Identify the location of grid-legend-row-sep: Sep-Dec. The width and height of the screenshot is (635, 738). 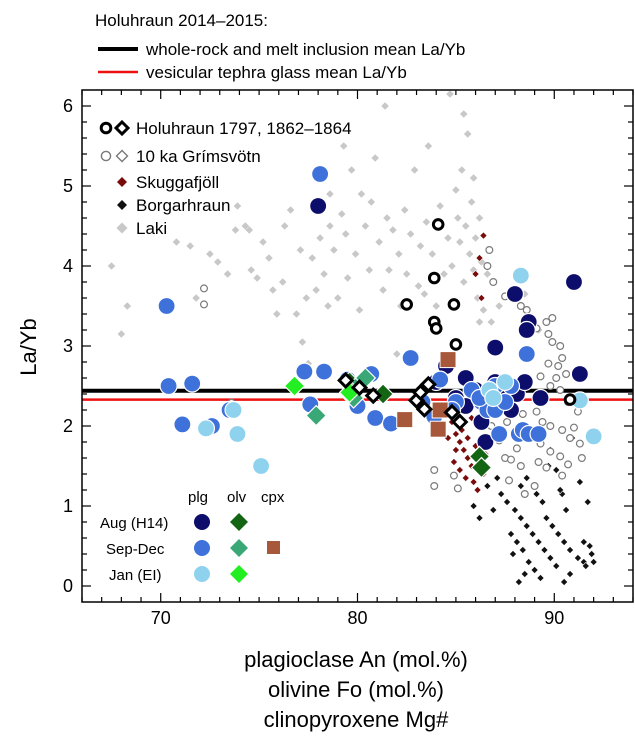
(135, 549).